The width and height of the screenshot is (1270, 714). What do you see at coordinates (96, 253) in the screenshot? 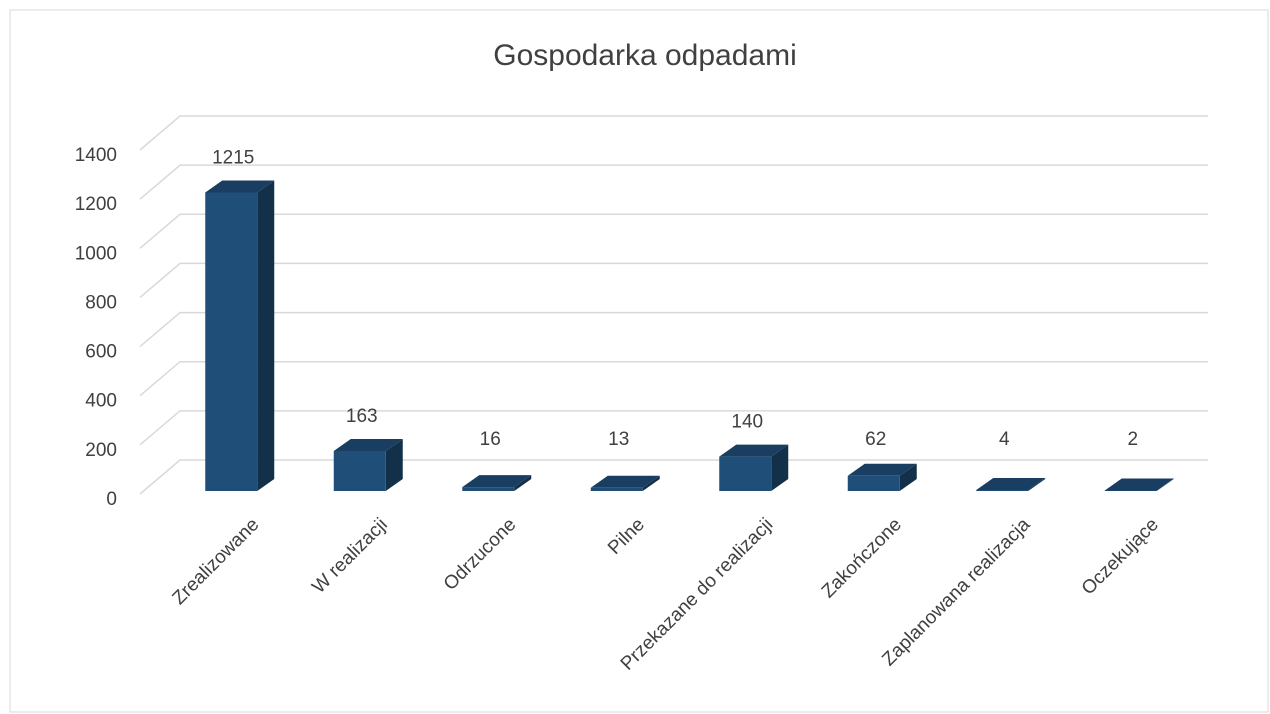
I see `y-tick-label: 1000` at bounding box center [96, 253].